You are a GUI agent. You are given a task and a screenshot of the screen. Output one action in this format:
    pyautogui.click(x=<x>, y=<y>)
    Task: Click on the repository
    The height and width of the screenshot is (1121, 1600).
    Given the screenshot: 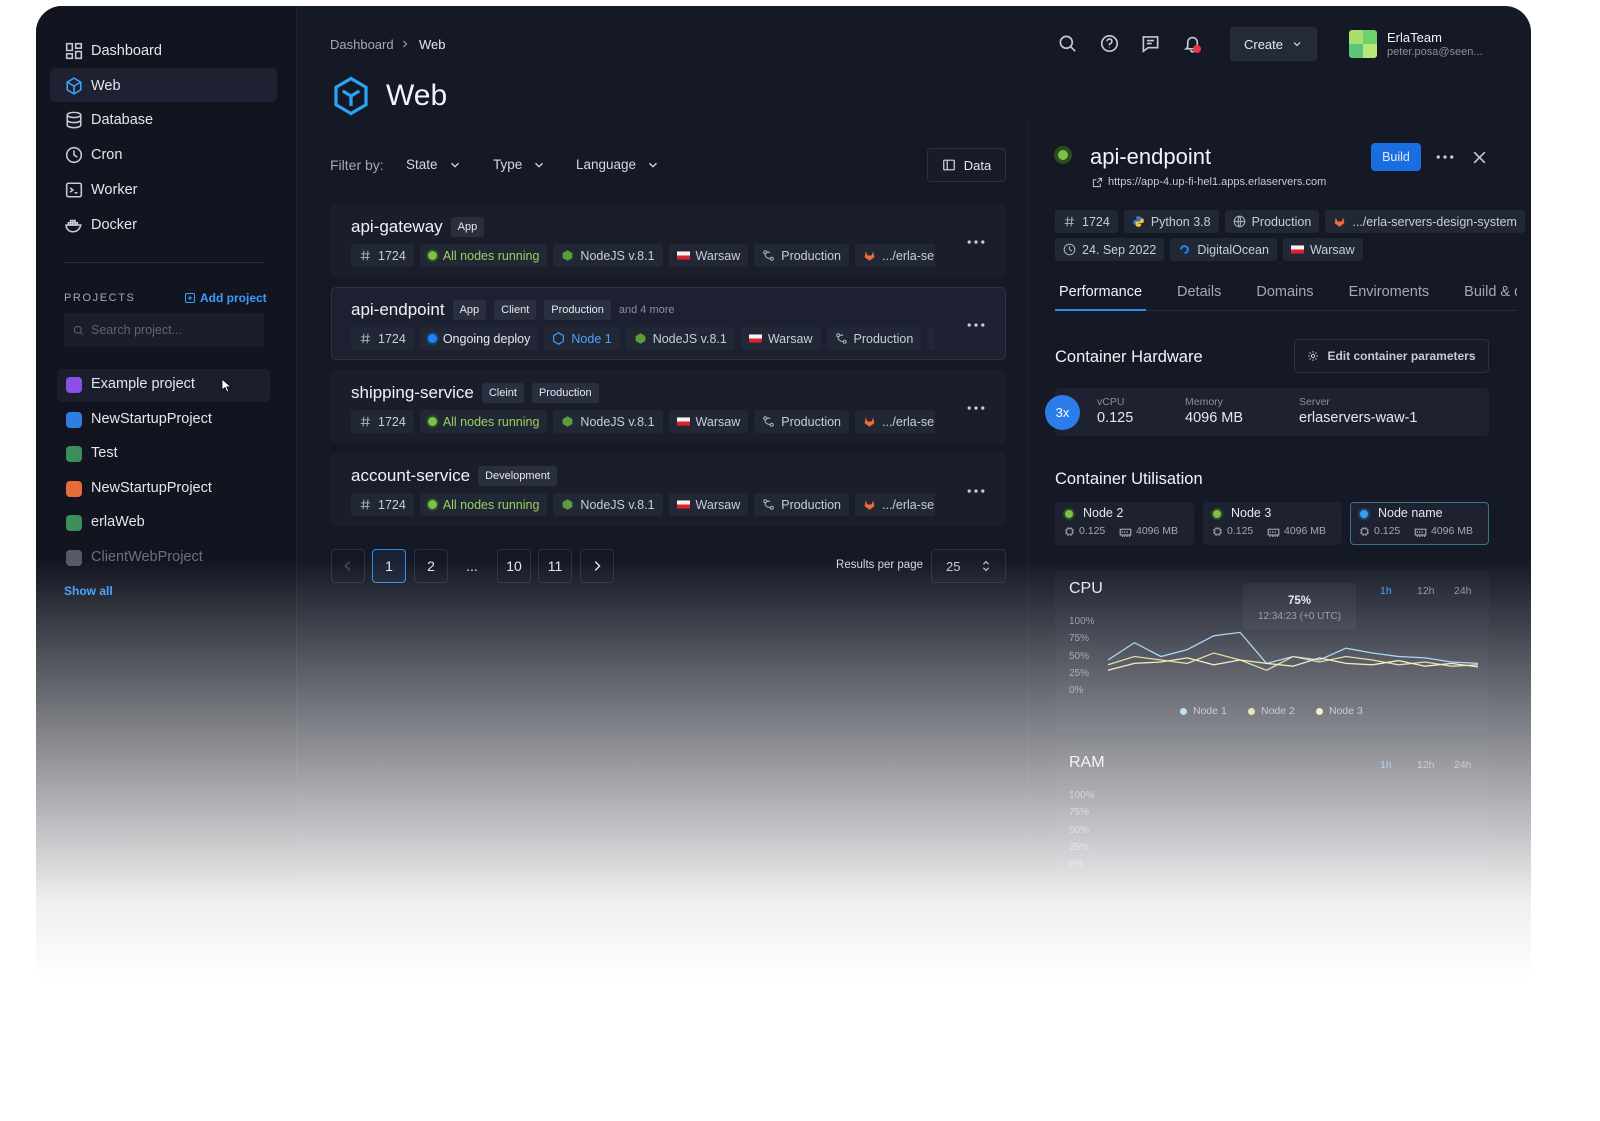 What is the action you would take?
    pyautogui.click(x=931, y=338)
    